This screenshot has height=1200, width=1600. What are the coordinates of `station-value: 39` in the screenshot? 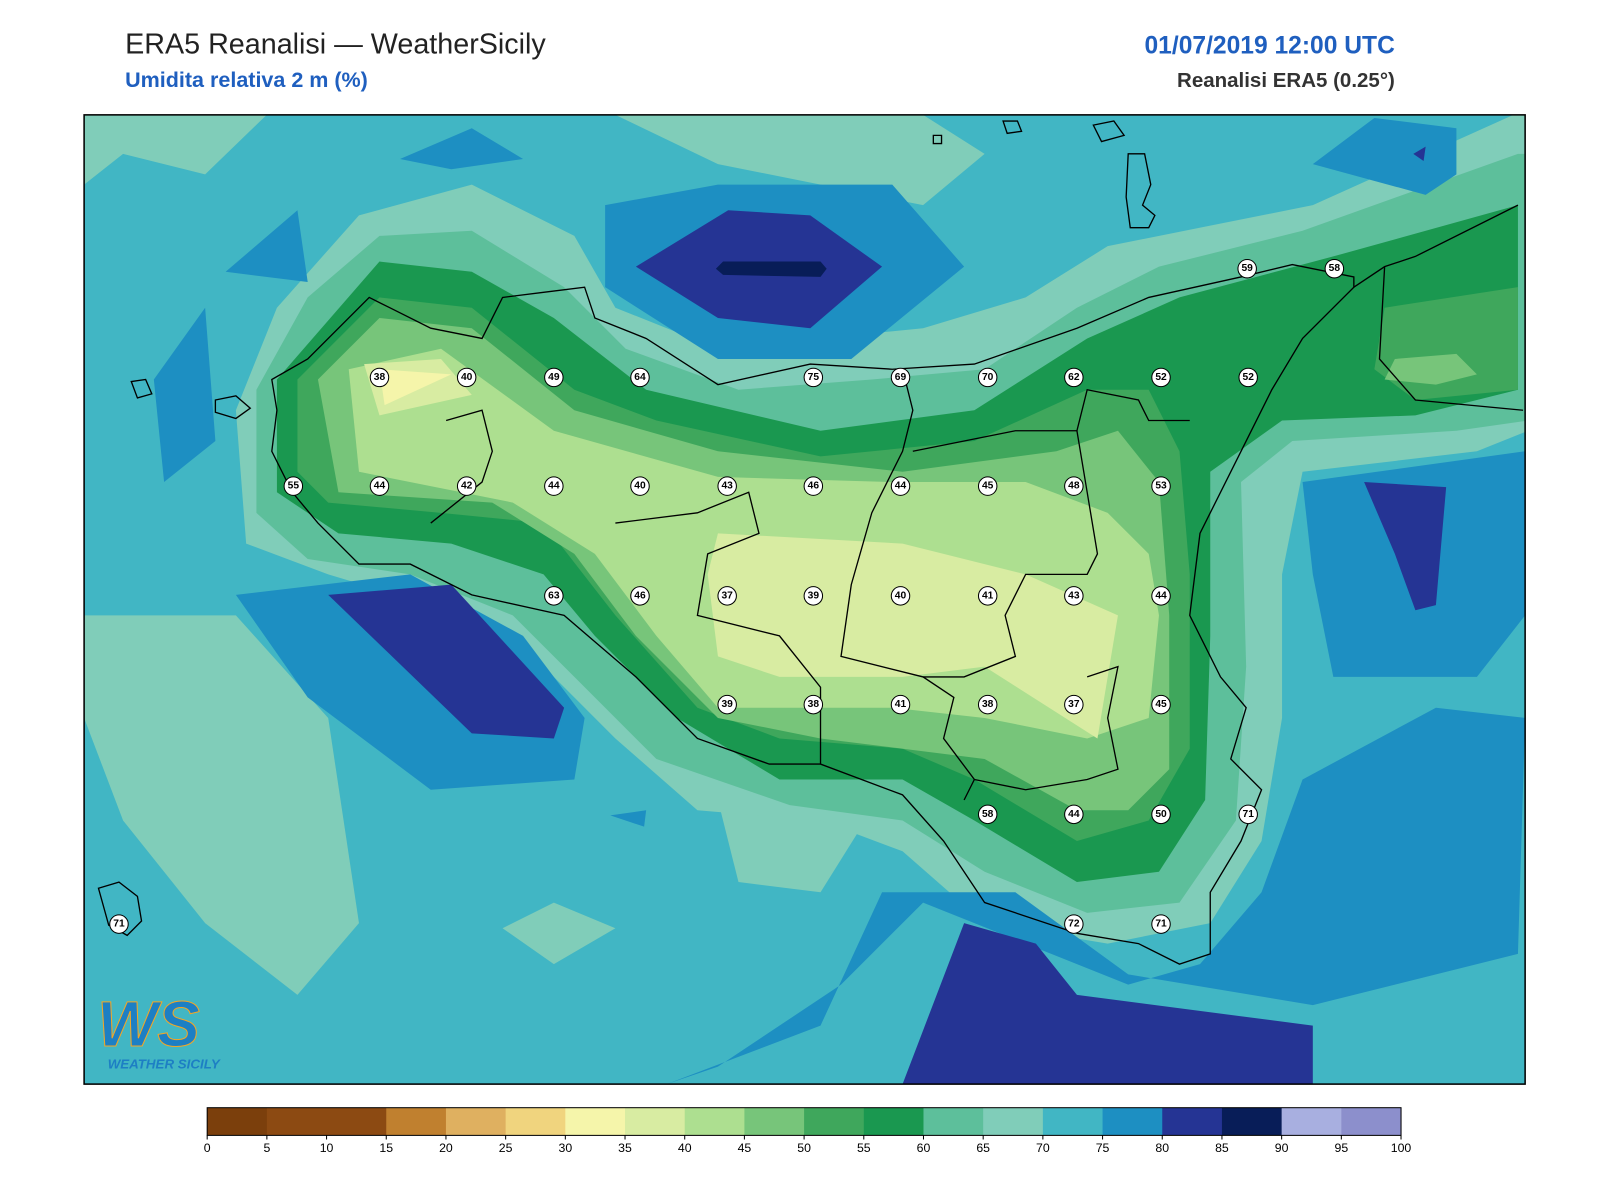 It's located at (814, 595).